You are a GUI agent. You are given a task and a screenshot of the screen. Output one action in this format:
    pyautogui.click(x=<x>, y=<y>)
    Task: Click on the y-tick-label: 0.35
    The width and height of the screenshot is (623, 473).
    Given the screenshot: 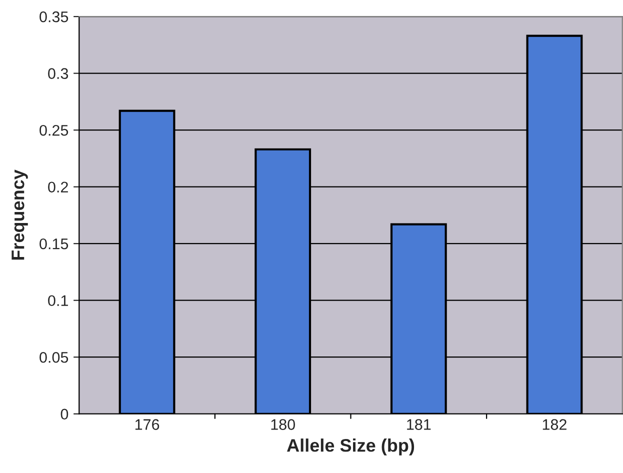 What is the action you would take?
    pyautogui.click(x=54, y=16)
    